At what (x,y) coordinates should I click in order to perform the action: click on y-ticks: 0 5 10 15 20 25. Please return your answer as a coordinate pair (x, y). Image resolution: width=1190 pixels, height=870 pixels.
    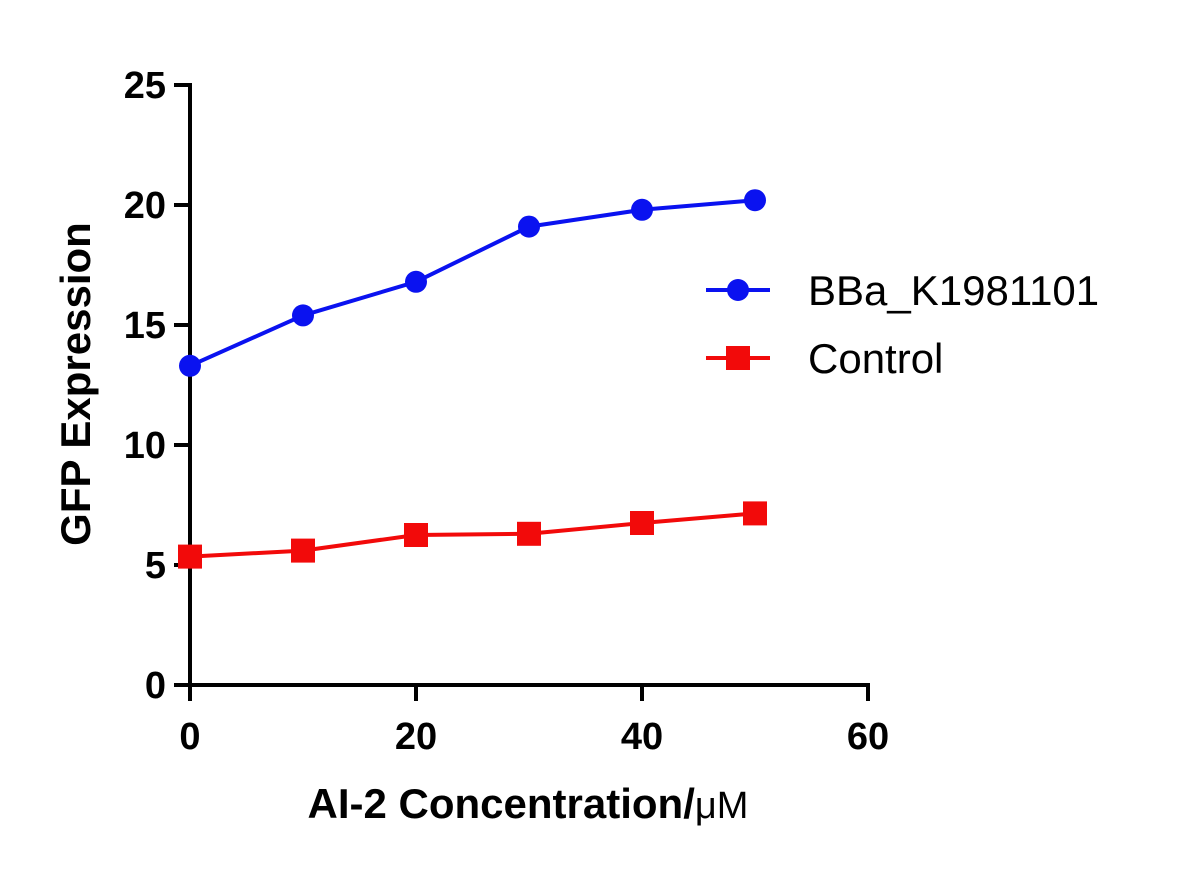
    Looking at the image, I should click on (157, 386).